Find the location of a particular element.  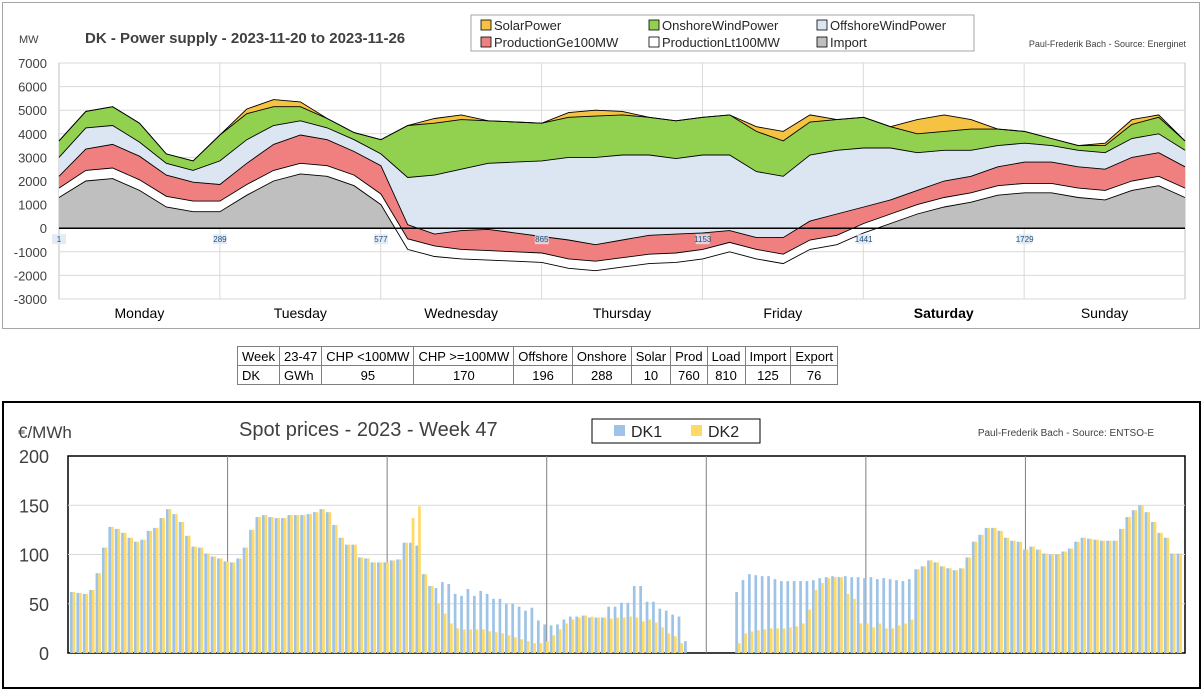

outline-offshorewindpower is located at coordinates (622, 149).